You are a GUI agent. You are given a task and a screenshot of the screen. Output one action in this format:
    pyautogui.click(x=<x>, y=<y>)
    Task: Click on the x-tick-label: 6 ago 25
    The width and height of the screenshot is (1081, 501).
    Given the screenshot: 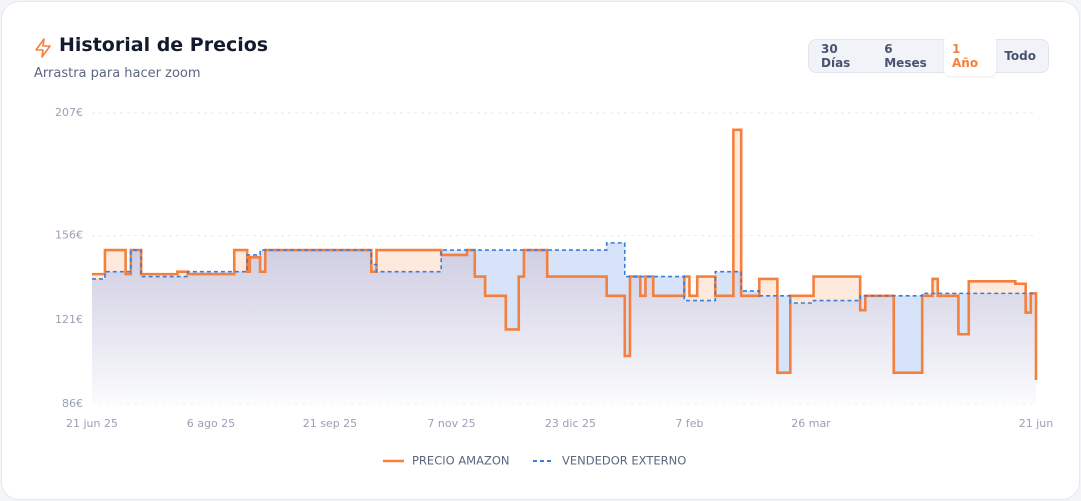 What is the action you would take?
    pyautogui.click(x=211, y=423)
    